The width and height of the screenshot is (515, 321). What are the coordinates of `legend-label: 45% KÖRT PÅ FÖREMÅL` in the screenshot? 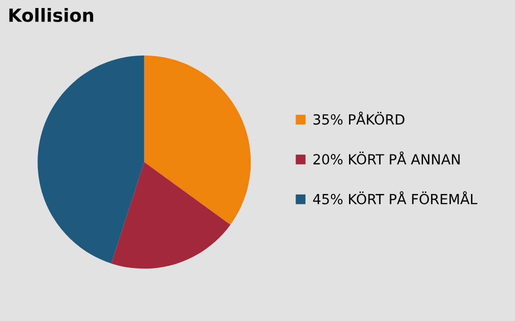 It's located at (395, 197).